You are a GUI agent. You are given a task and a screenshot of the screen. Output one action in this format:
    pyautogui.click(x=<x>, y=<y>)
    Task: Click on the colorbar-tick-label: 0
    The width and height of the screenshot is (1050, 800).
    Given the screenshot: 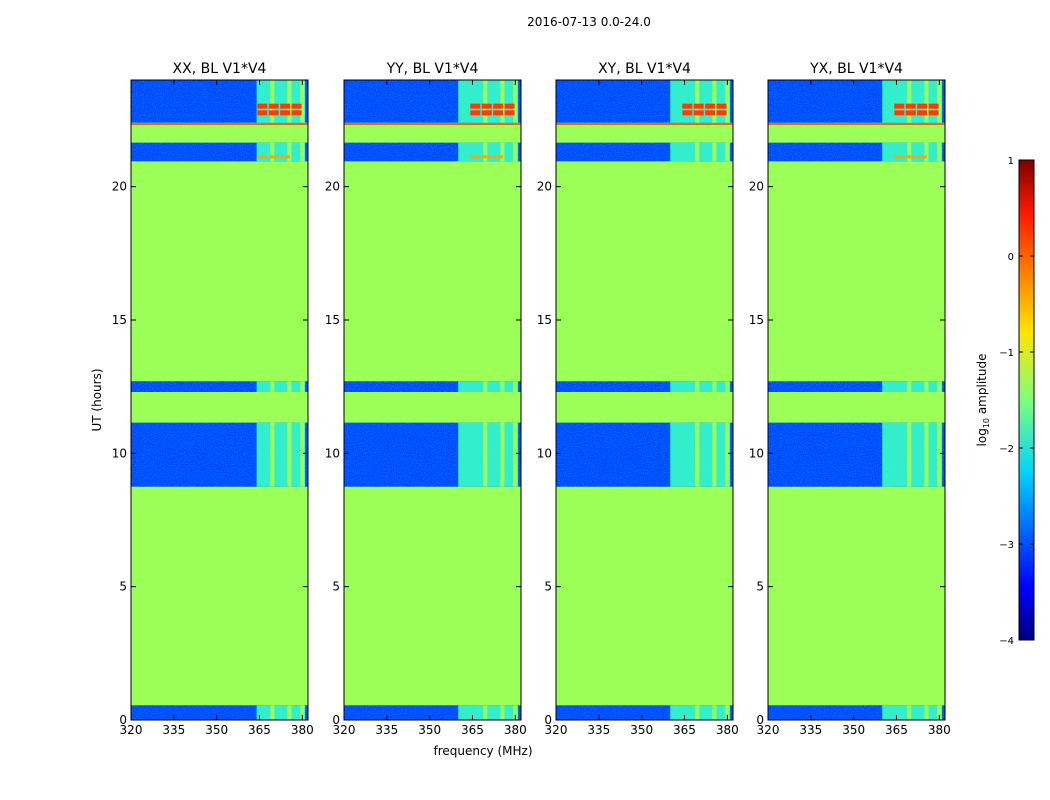 What is the action you would take?
    pyautogui.click(x=1011, y=257)
    